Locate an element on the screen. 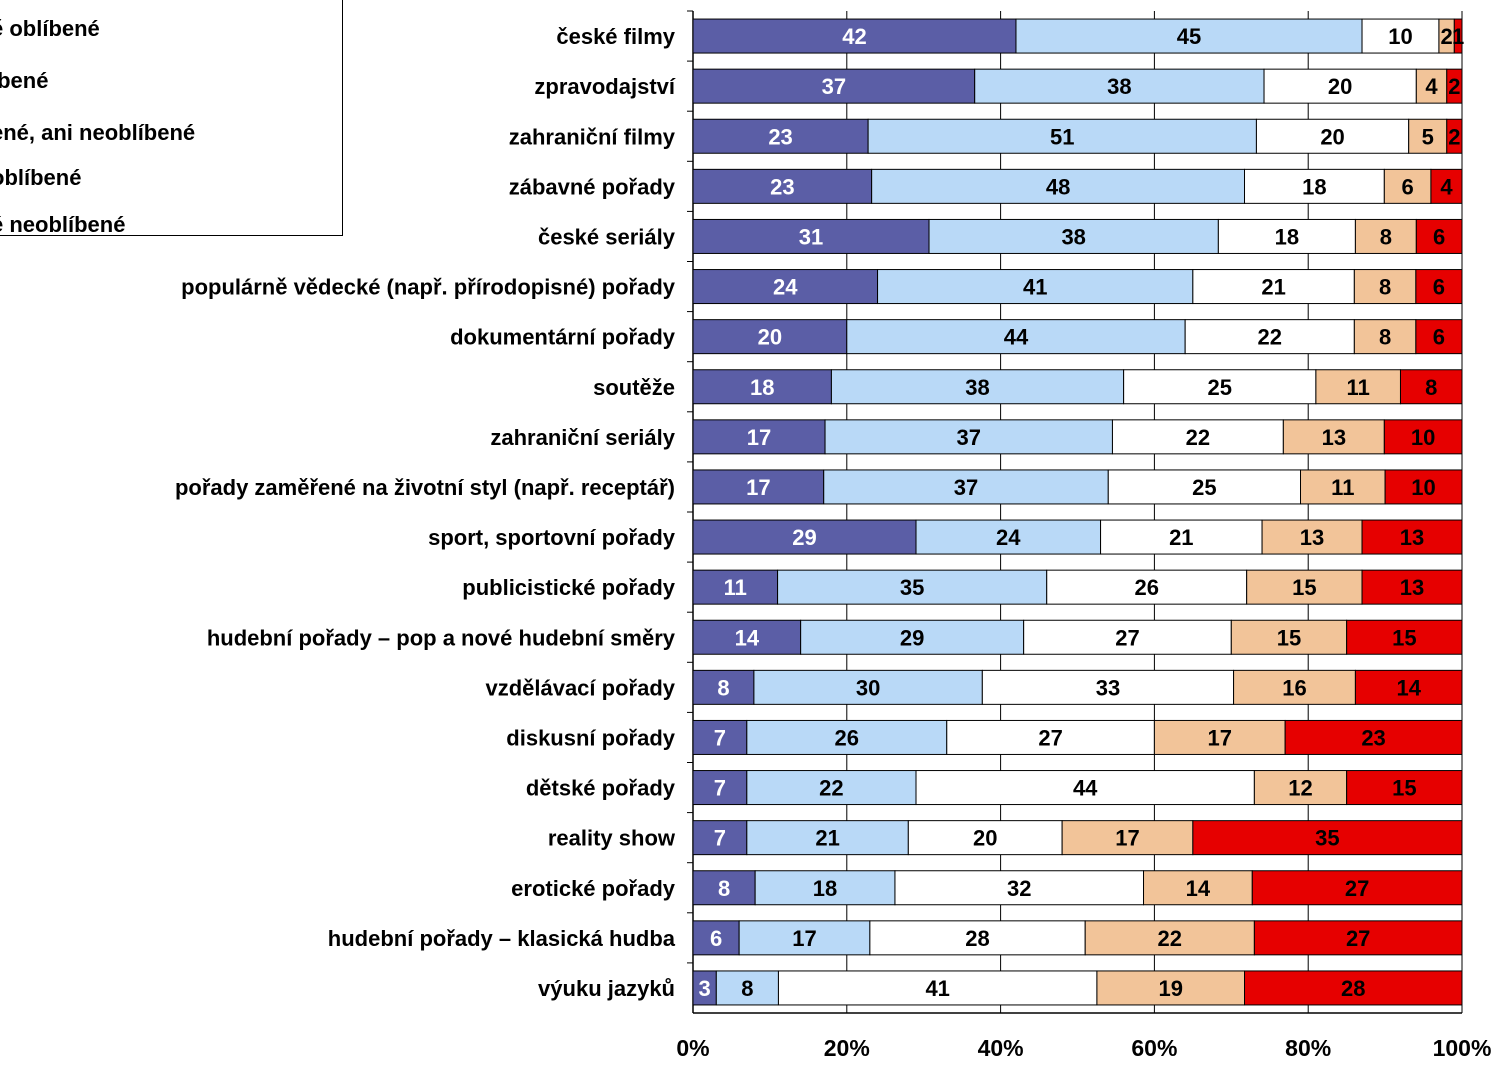 Image resolution: width=1500 pixels, height=1070 pixels. data-label: 7 is located at coordinates (720, 838).